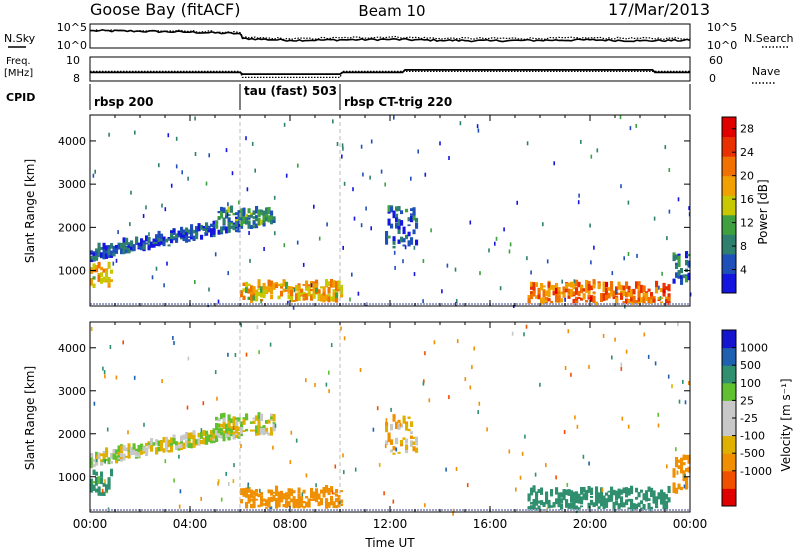 The width and height of the screenshot is (800, 554). I want to click on time-tick-label: 16:00, so click(490, 524).